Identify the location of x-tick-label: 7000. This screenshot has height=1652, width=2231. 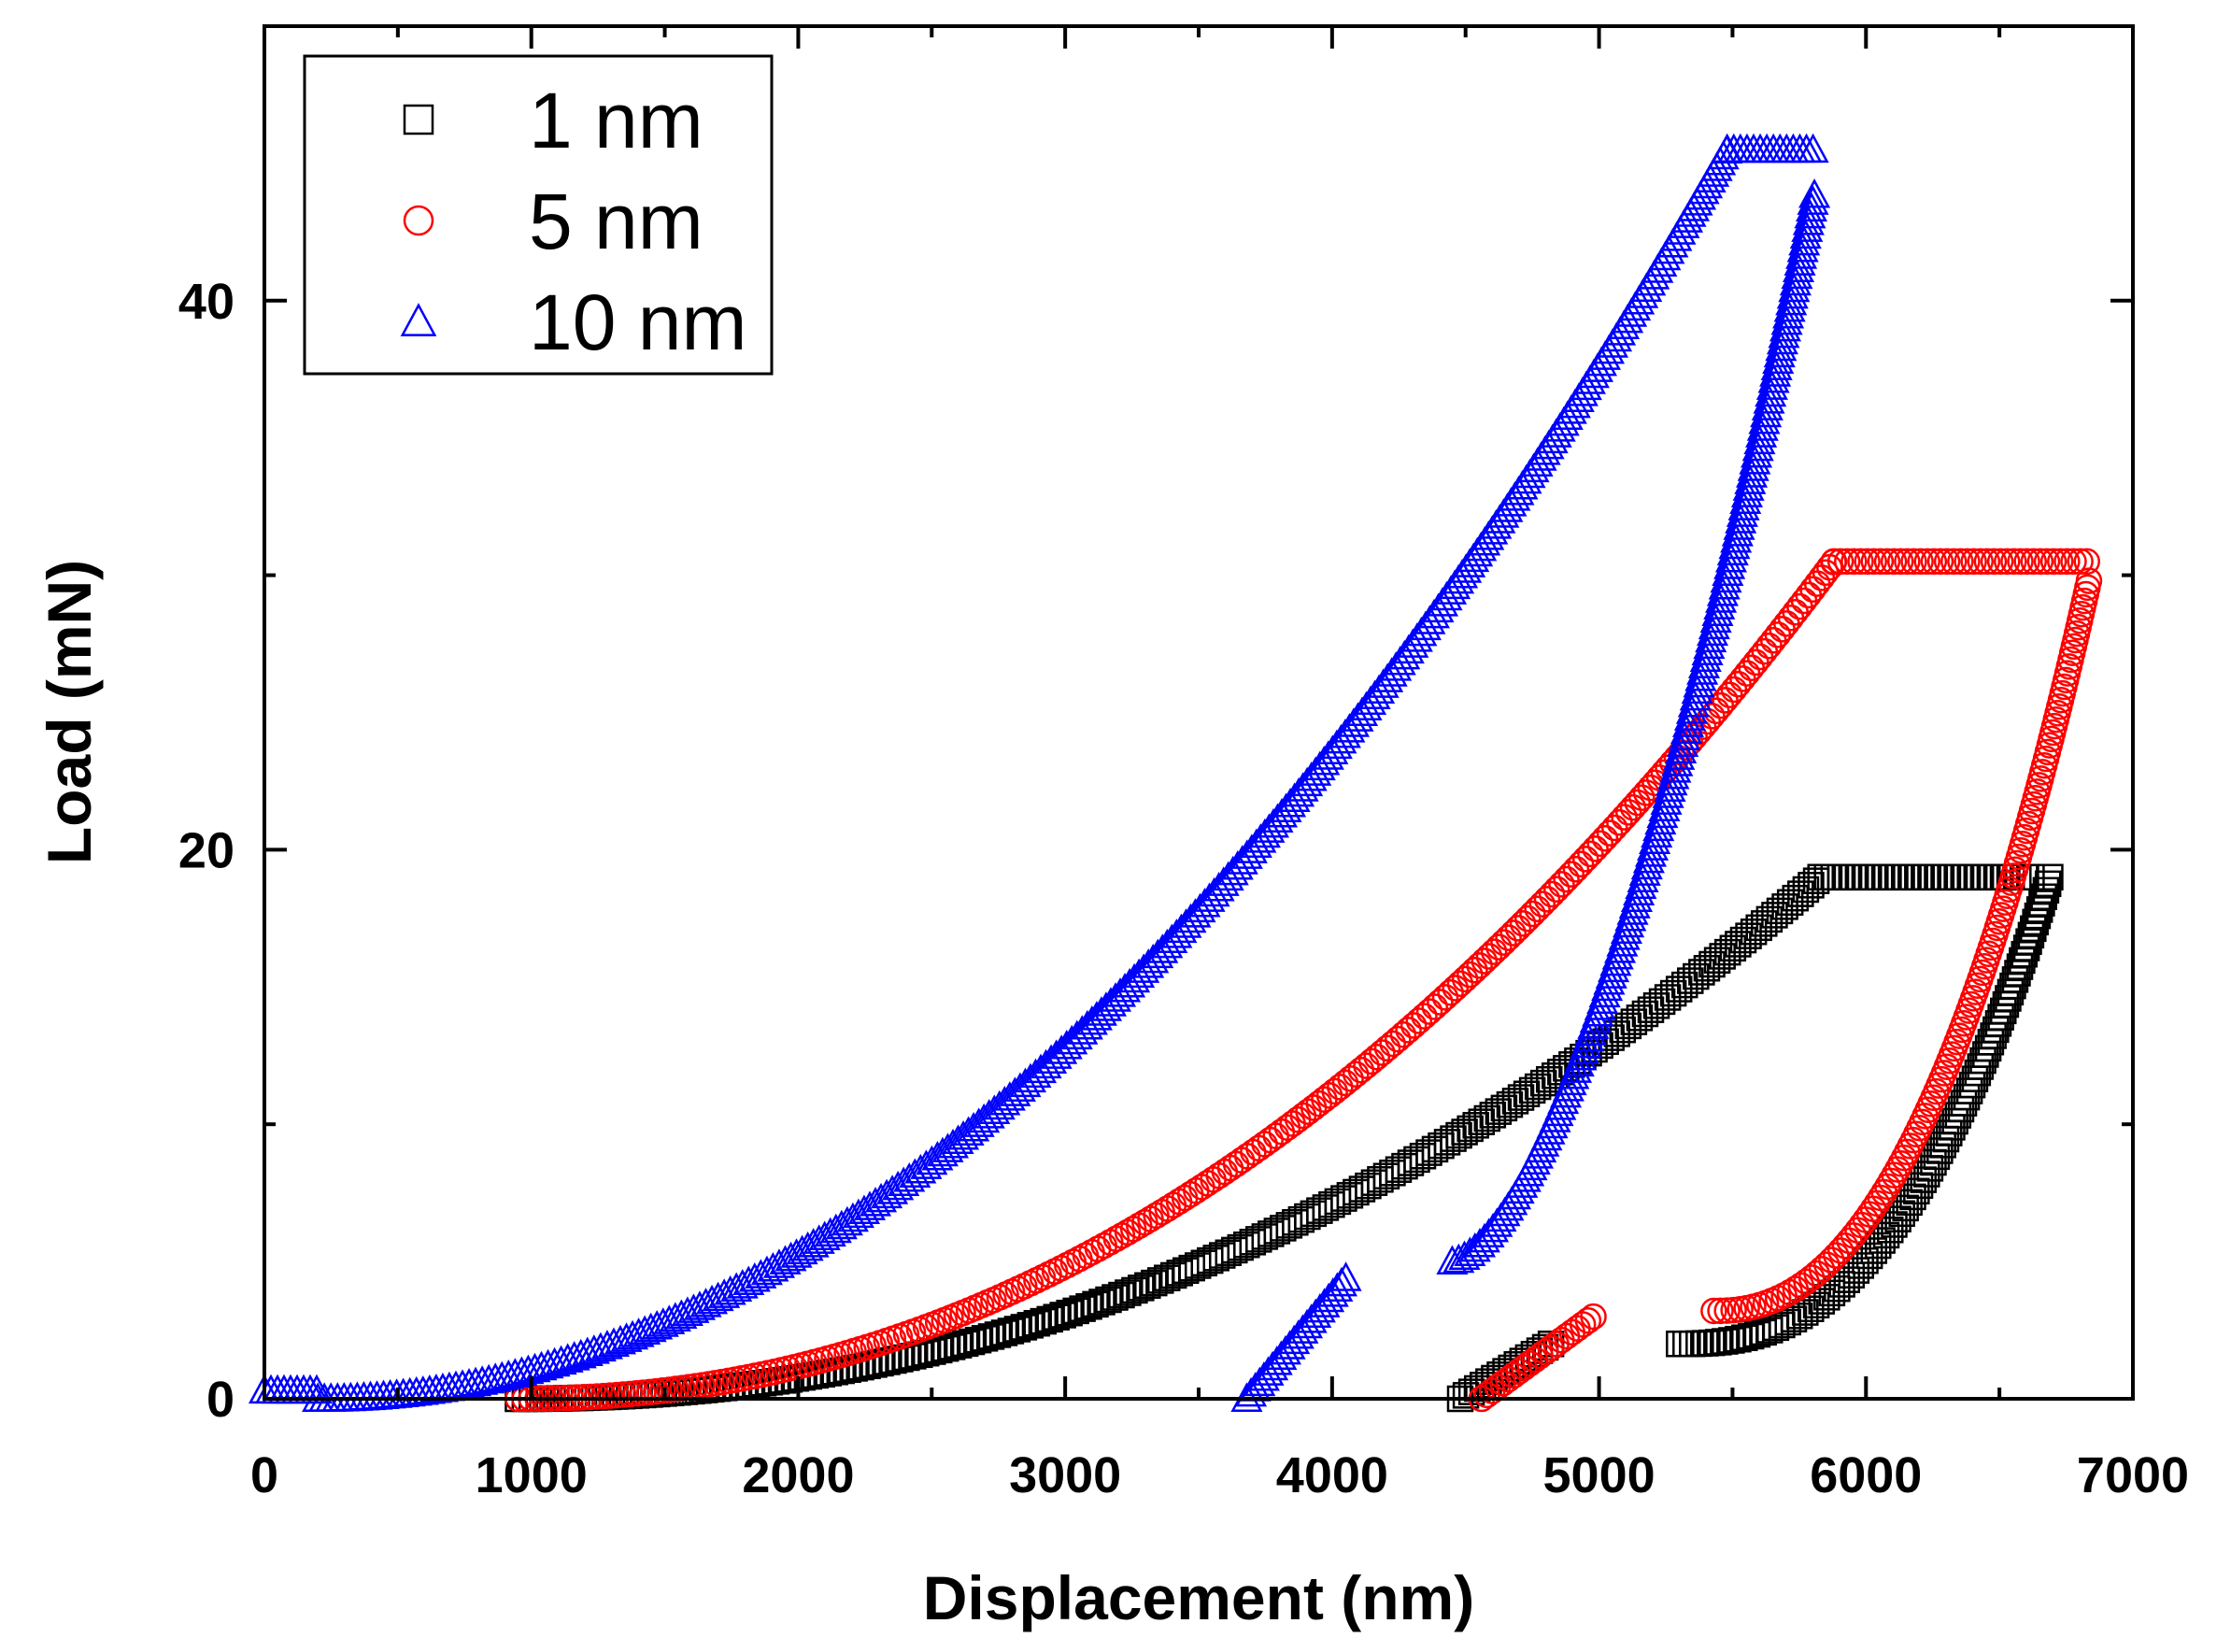
(2133, 1475).